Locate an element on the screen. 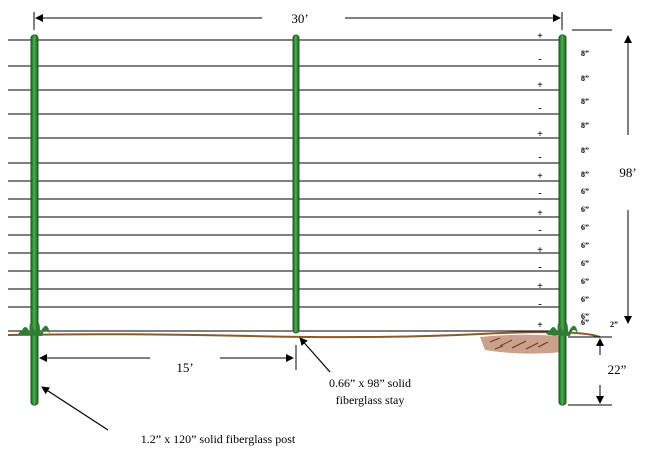 This screenshot has height=451, width=649. stay-callout: 0.66” x 98” solid fiberglass stay is located at coordinates (355, 372).